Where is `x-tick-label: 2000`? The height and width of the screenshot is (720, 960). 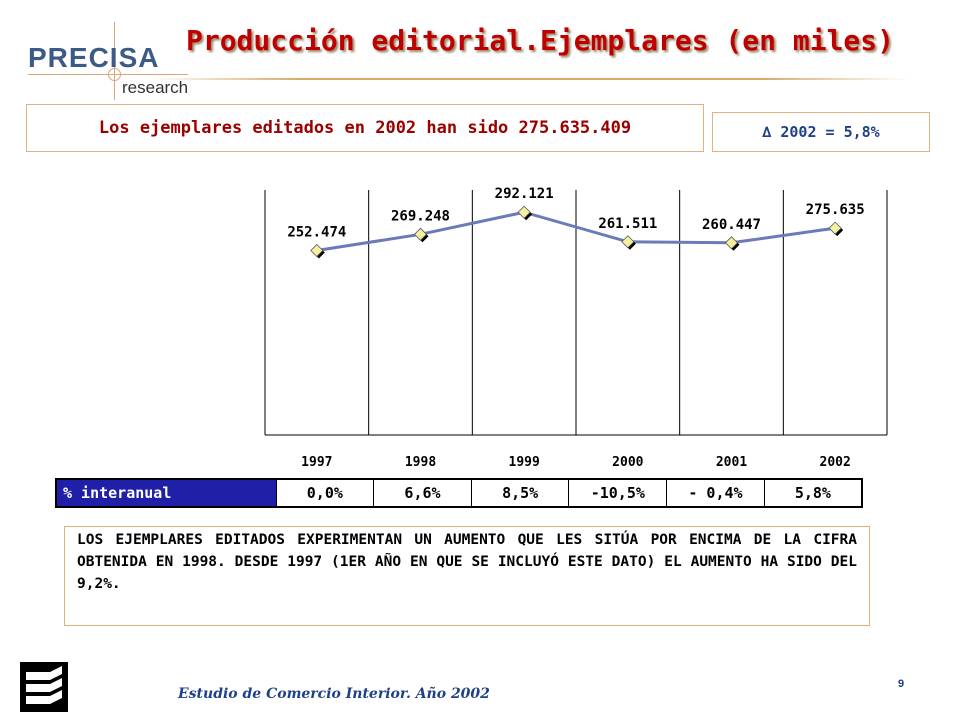
x-tick-label: 2000 is located at coordinates (627, 462).